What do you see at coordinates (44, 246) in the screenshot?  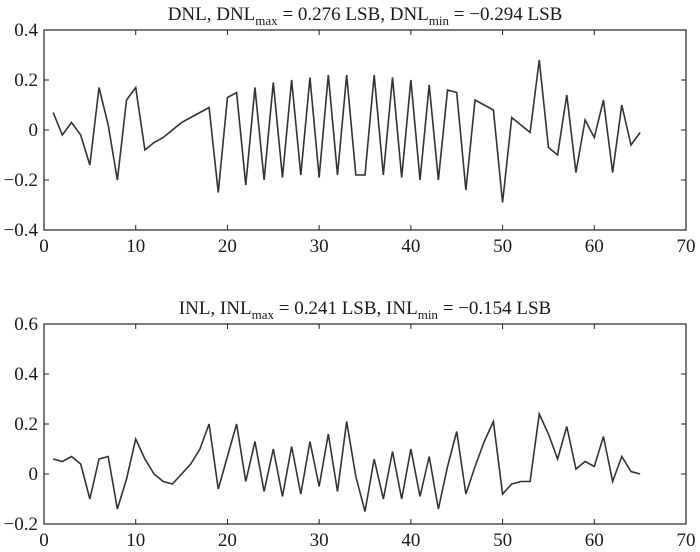 I see `dnl-x-tick-label: 0` at bounding box center [44, 246].